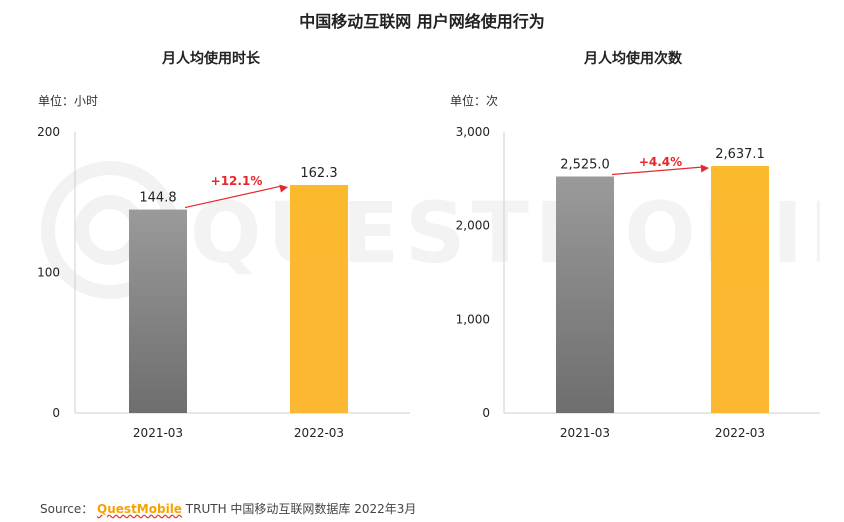  I want to click on y-tick-label: 3,000, so click(473, 132).